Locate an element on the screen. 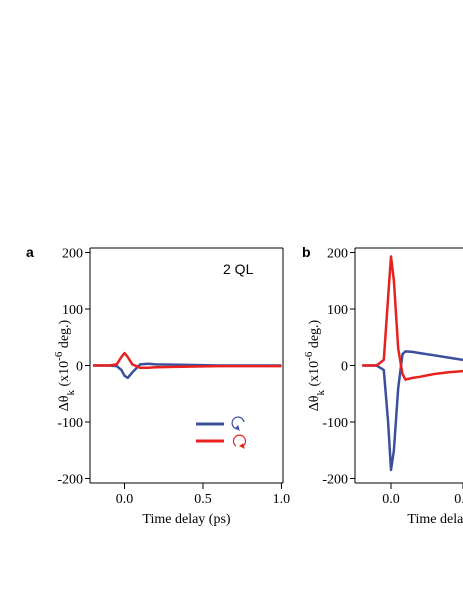 Image resolution: width=463 pixels, height=599 pixels. x-tick-label: 1.0 is located at coordinates (282, 499).